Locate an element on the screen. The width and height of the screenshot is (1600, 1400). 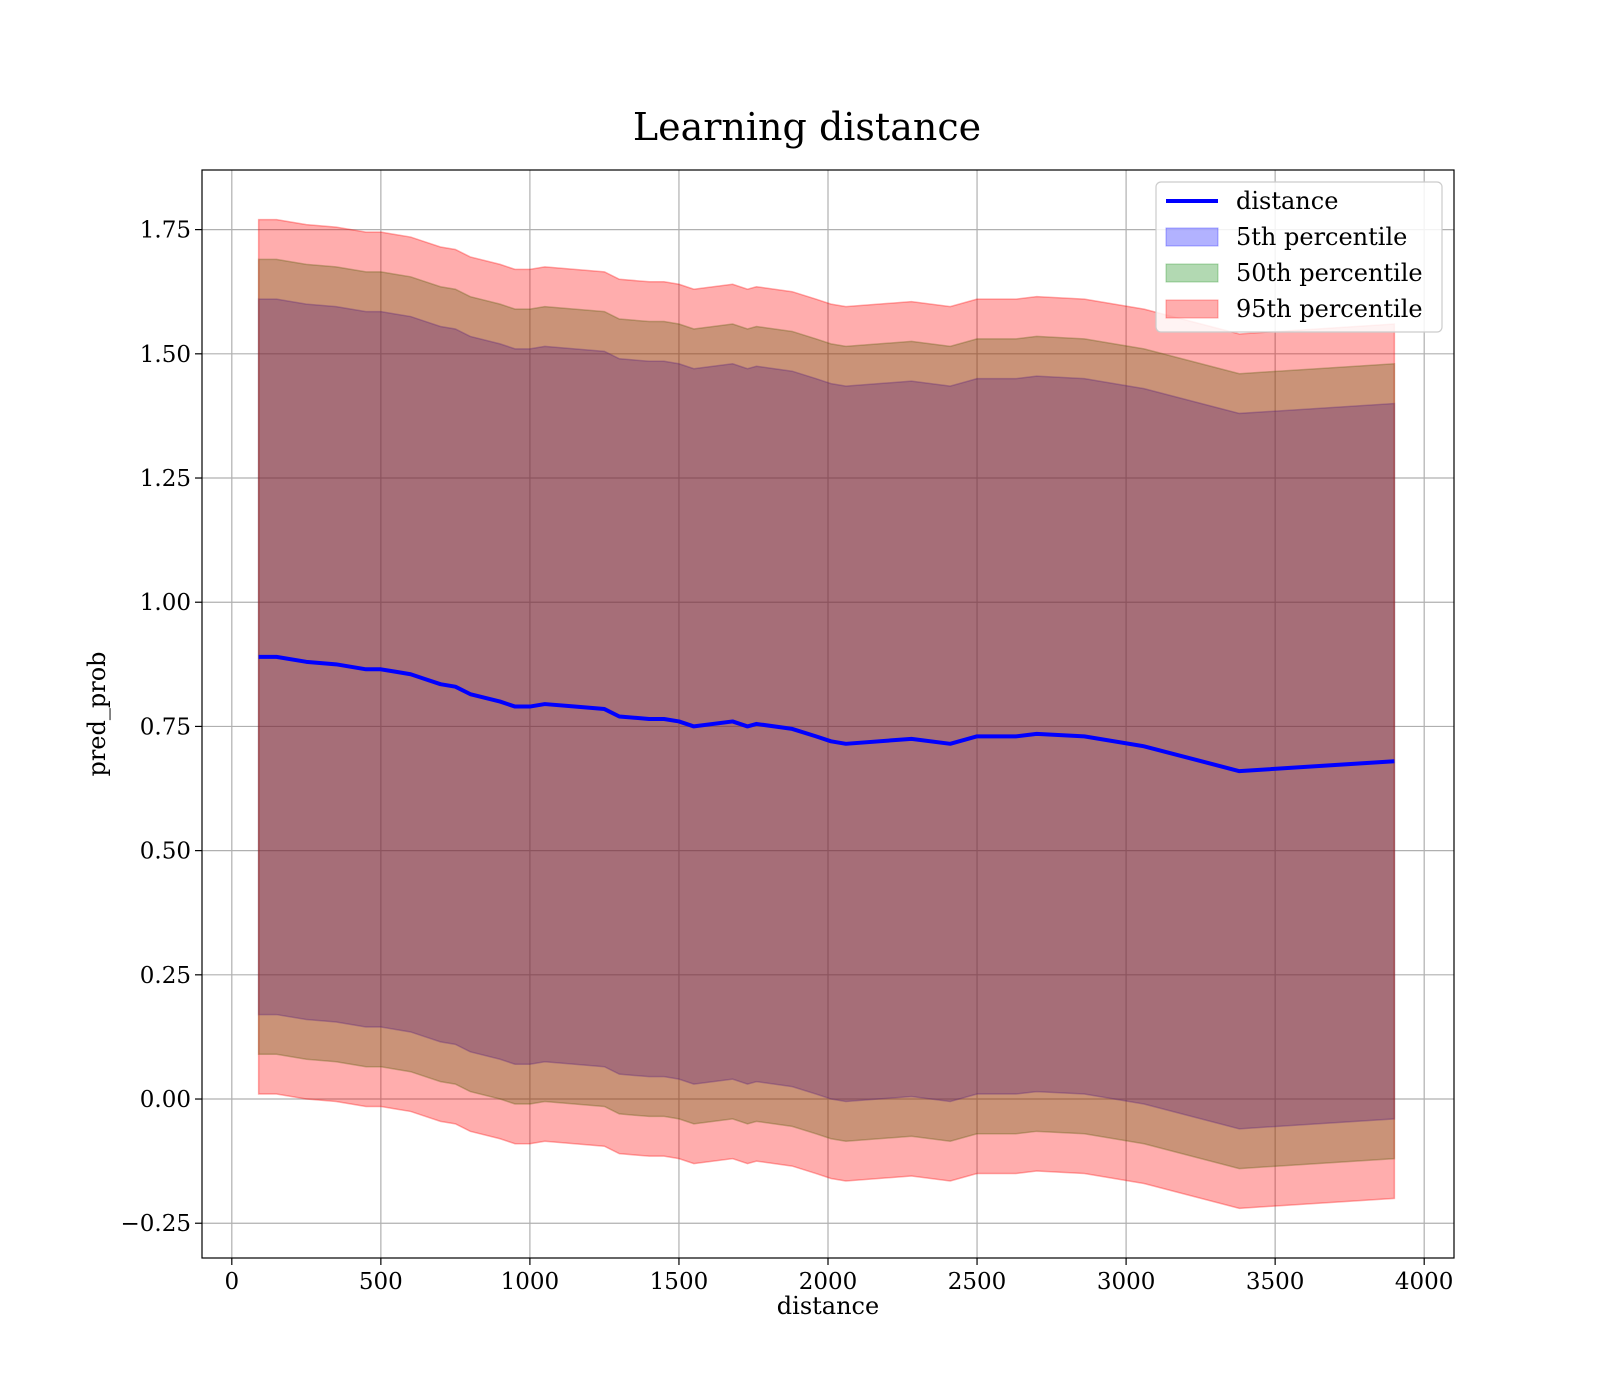
legend-label: 95th percentile is located at coordinates (1329, 309).